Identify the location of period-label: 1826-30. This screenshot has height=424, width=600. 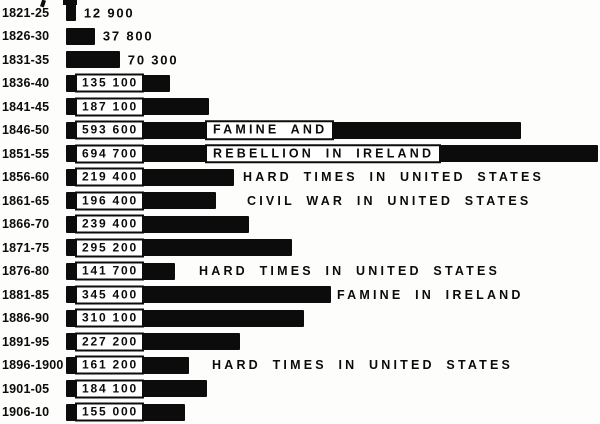
(26, 36).